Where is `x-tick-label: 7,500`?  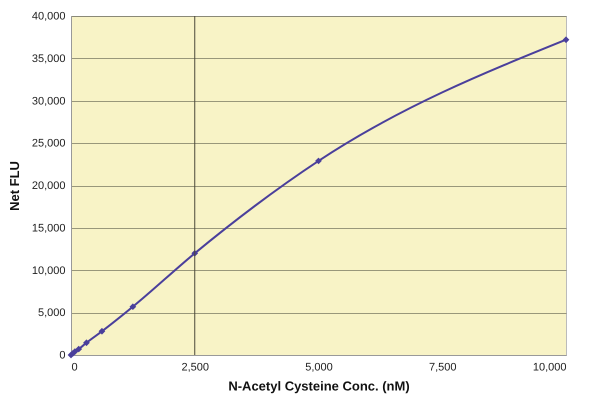 x-tick-label: 7,500 is located at coordinates (442, 368).